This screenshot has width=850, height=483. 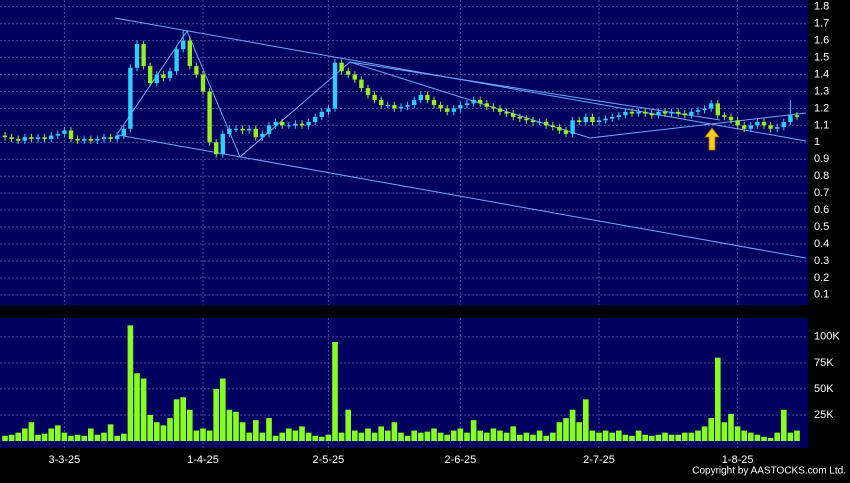 I want to click on y-tick-label: 1.2, so click(x=821, y=108).